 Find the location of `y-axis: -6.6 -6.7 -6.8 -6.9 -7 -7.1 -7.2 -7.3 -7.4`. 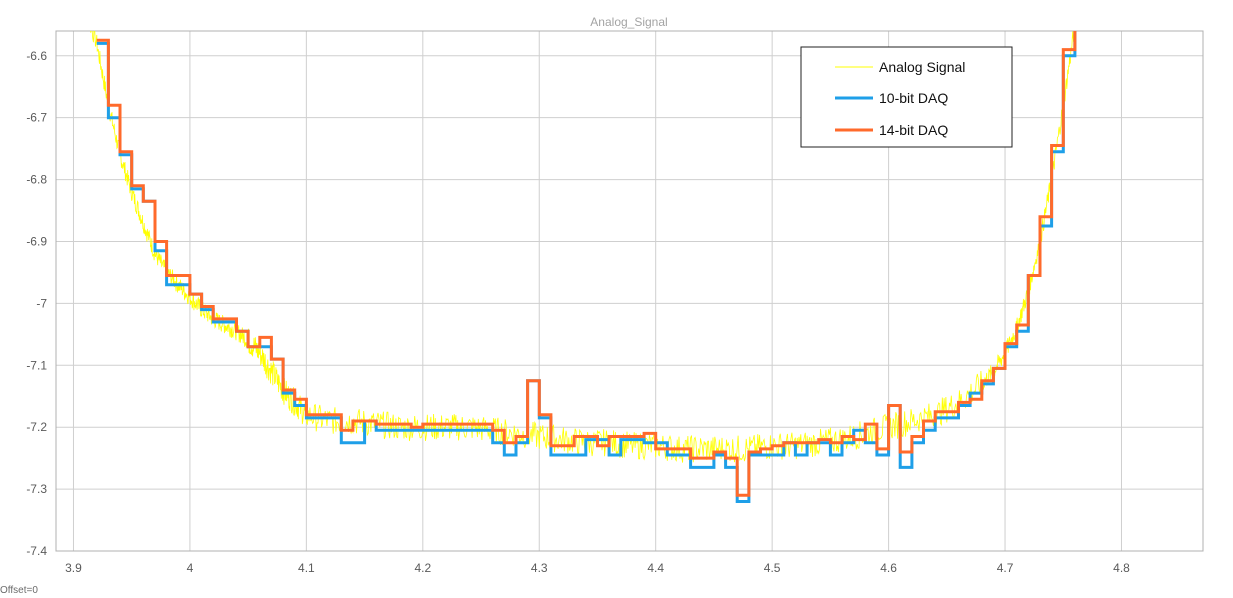

y-axis: -6.6 -6.7 -6.8 -6.9 -7 -7.1 -7.2 -7.3 -7.4 is located at coordinates (36, 303).